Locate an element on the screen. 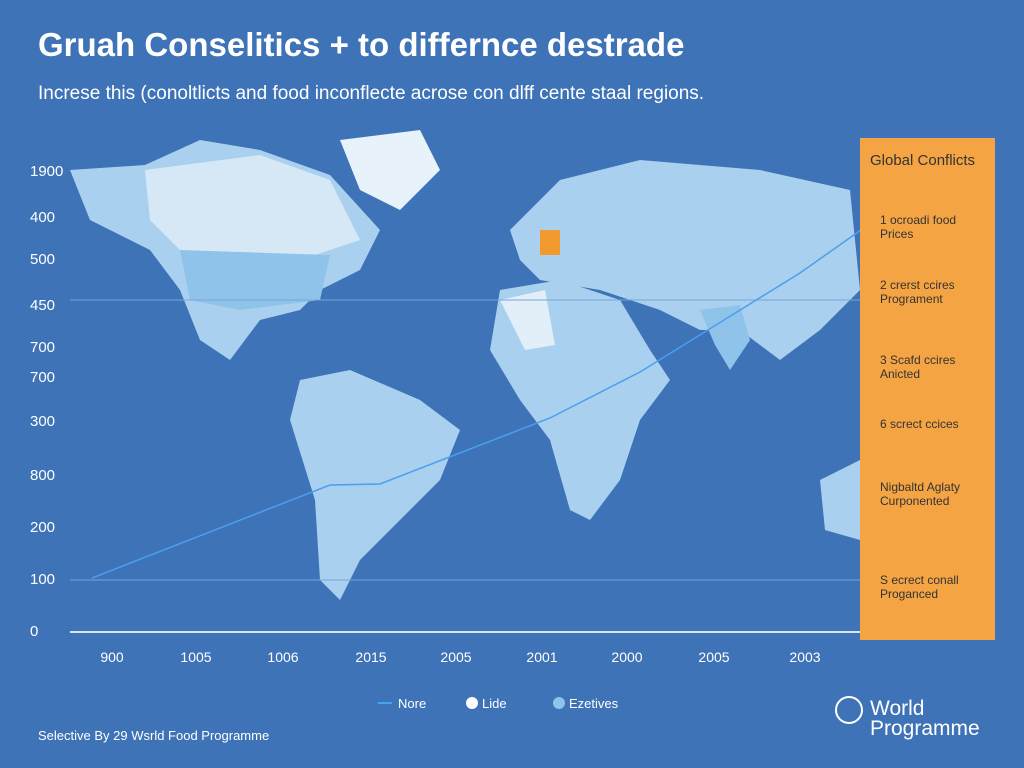 This screenshot has height=768, width=1024. x-axis-label: 2015 is located at coordinates (371, 657).